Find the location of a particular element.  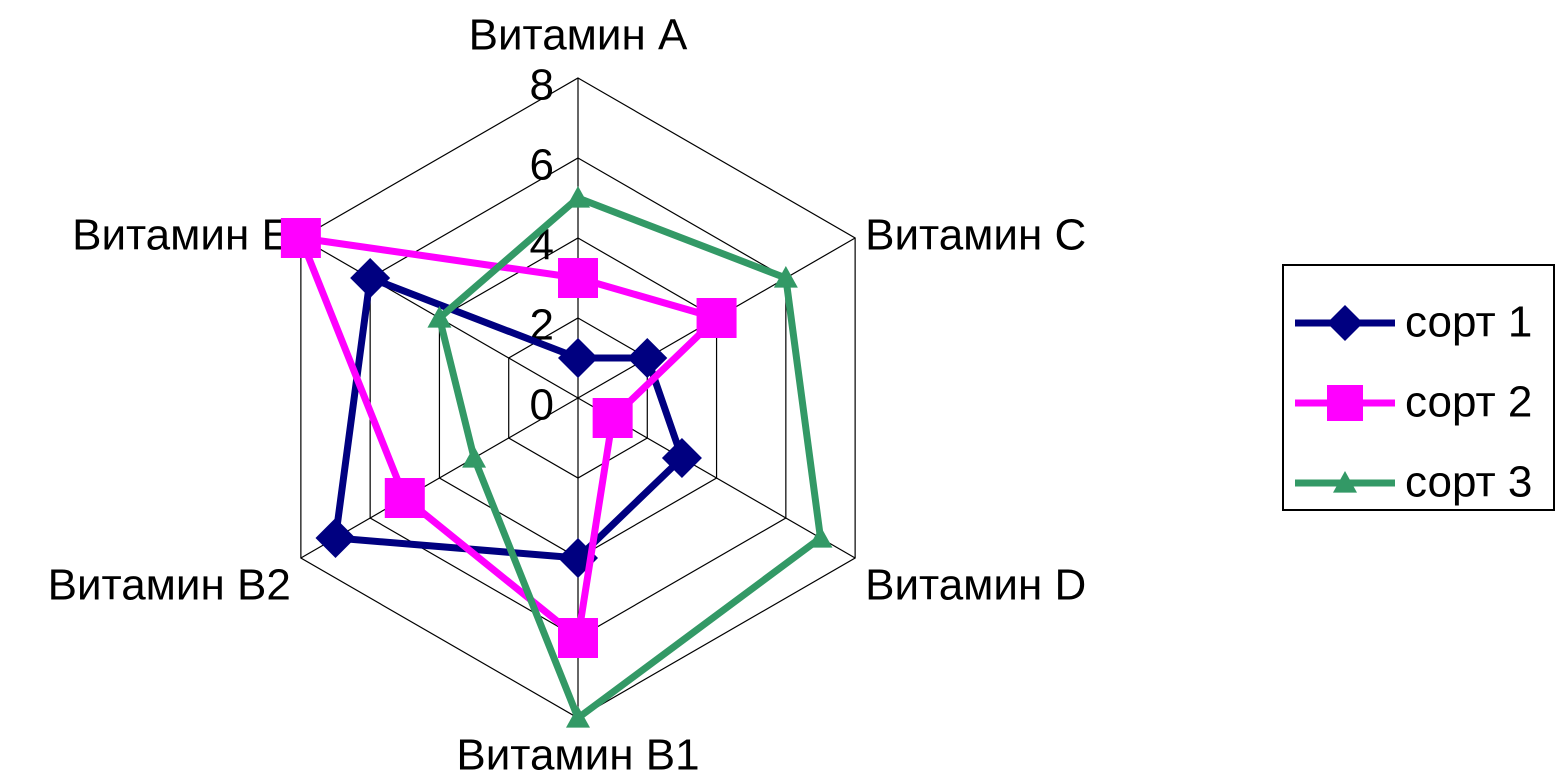

category-label: Витамин E is located at coordinates (181, 235).